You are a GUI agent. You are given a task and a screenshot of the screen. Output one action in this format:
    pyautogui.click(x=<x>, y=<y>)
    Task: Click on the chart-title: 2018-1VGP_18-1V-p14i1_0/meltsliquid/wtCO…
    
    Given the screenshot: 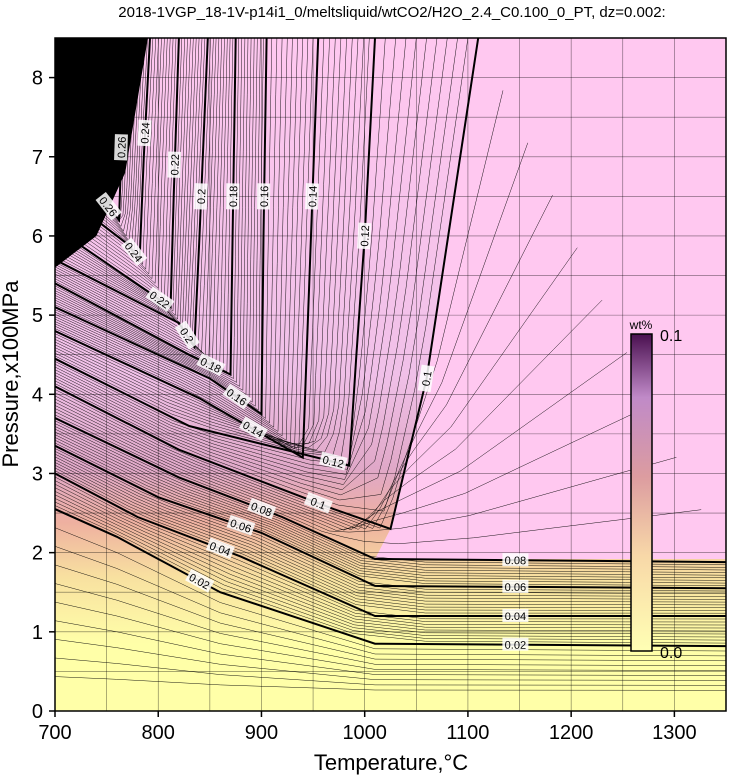 What is the action you would take?
    pyautogui.click(x=391, y=12)
    